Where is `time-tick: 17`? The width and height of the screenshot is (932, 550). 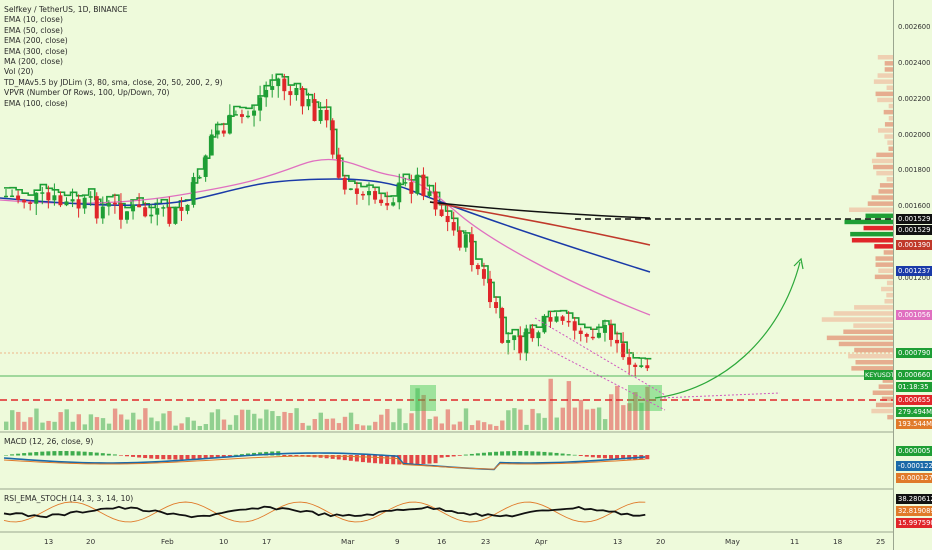
time-tick: 17 is located at coordinates (267, 541).